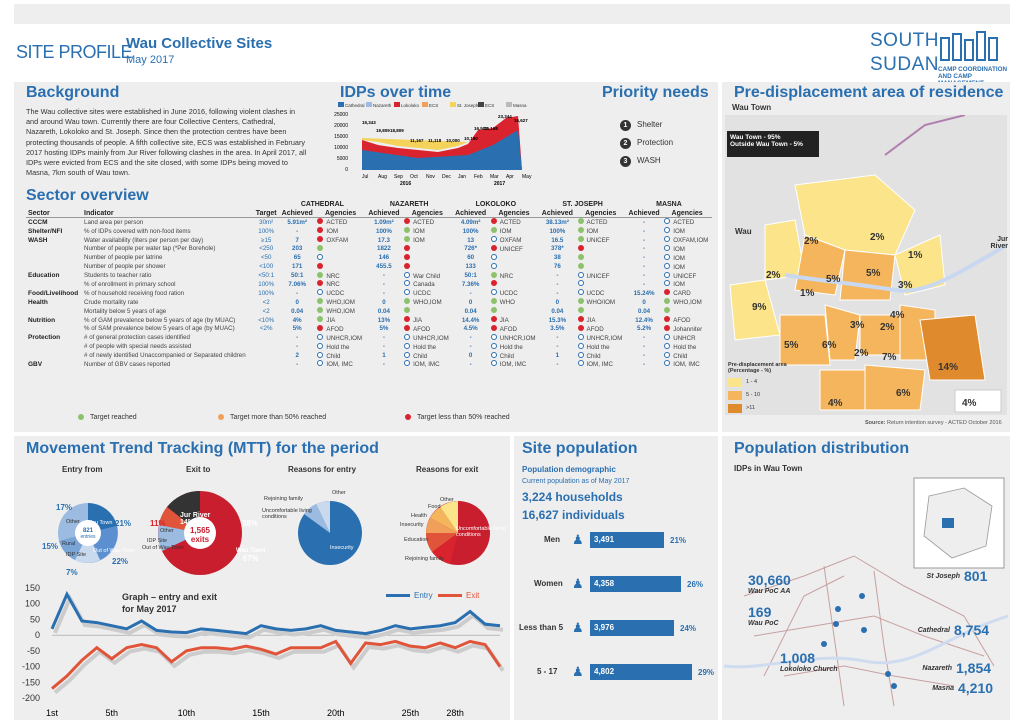 Image resolution: width=1024 pixels, height=724 pixels. What do you see at coordinates (383, 311) in the screenshot?
I see `table-cell: 0.04` at bounding box center [383, 311].